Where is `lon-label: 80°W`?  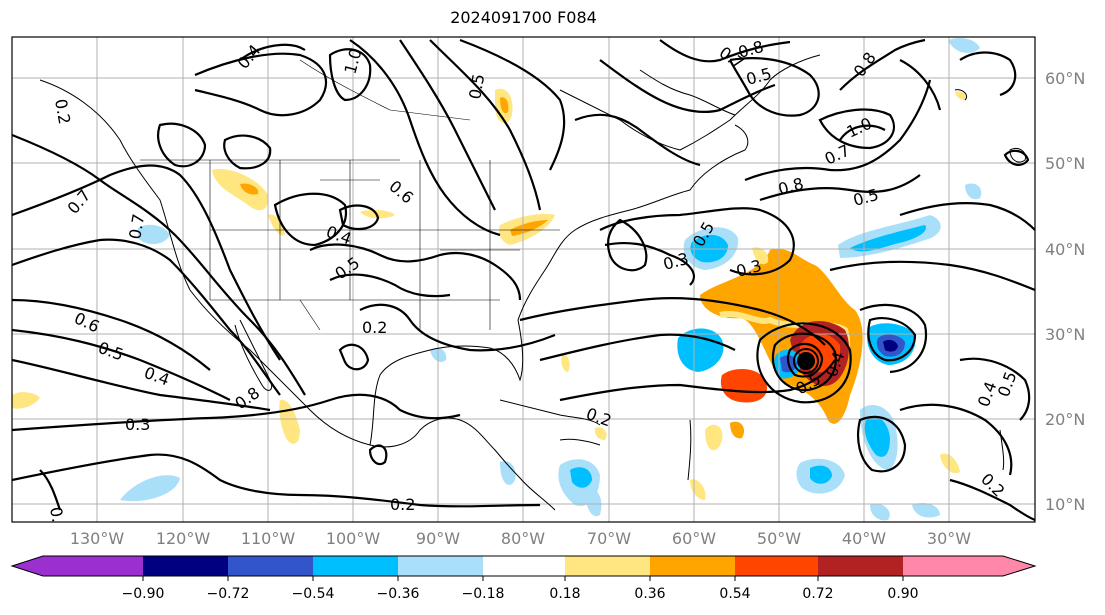 lon-label: 80°W is located at coordinates (523, 538).